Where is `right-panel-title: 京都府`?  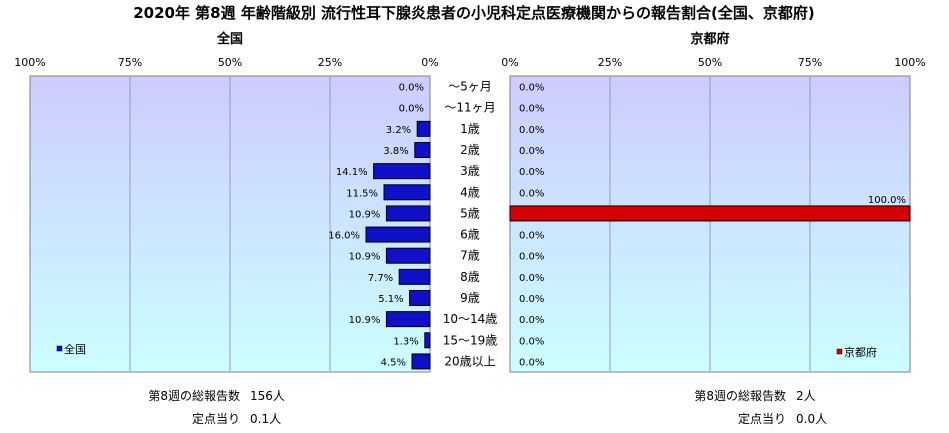 right-panel-title: 京都府 is located at coordinates (709, 39).